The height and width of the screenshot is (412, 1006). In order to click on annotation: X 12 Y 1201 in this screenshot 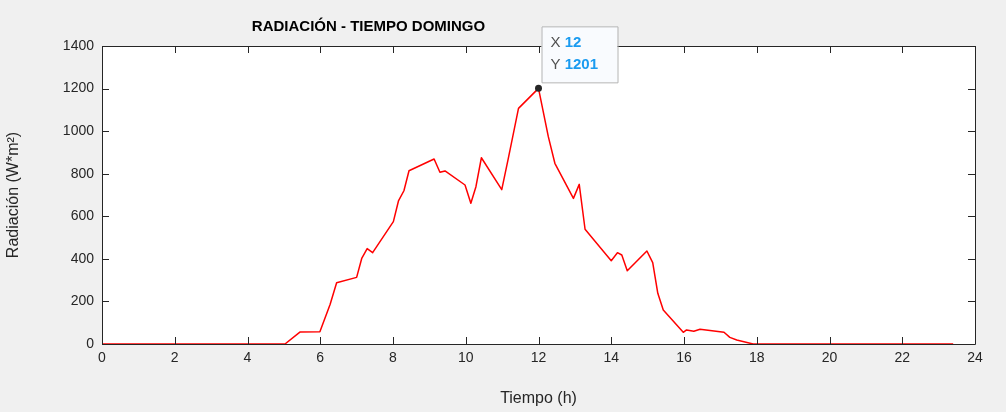, I will do `click(574, 53)`.